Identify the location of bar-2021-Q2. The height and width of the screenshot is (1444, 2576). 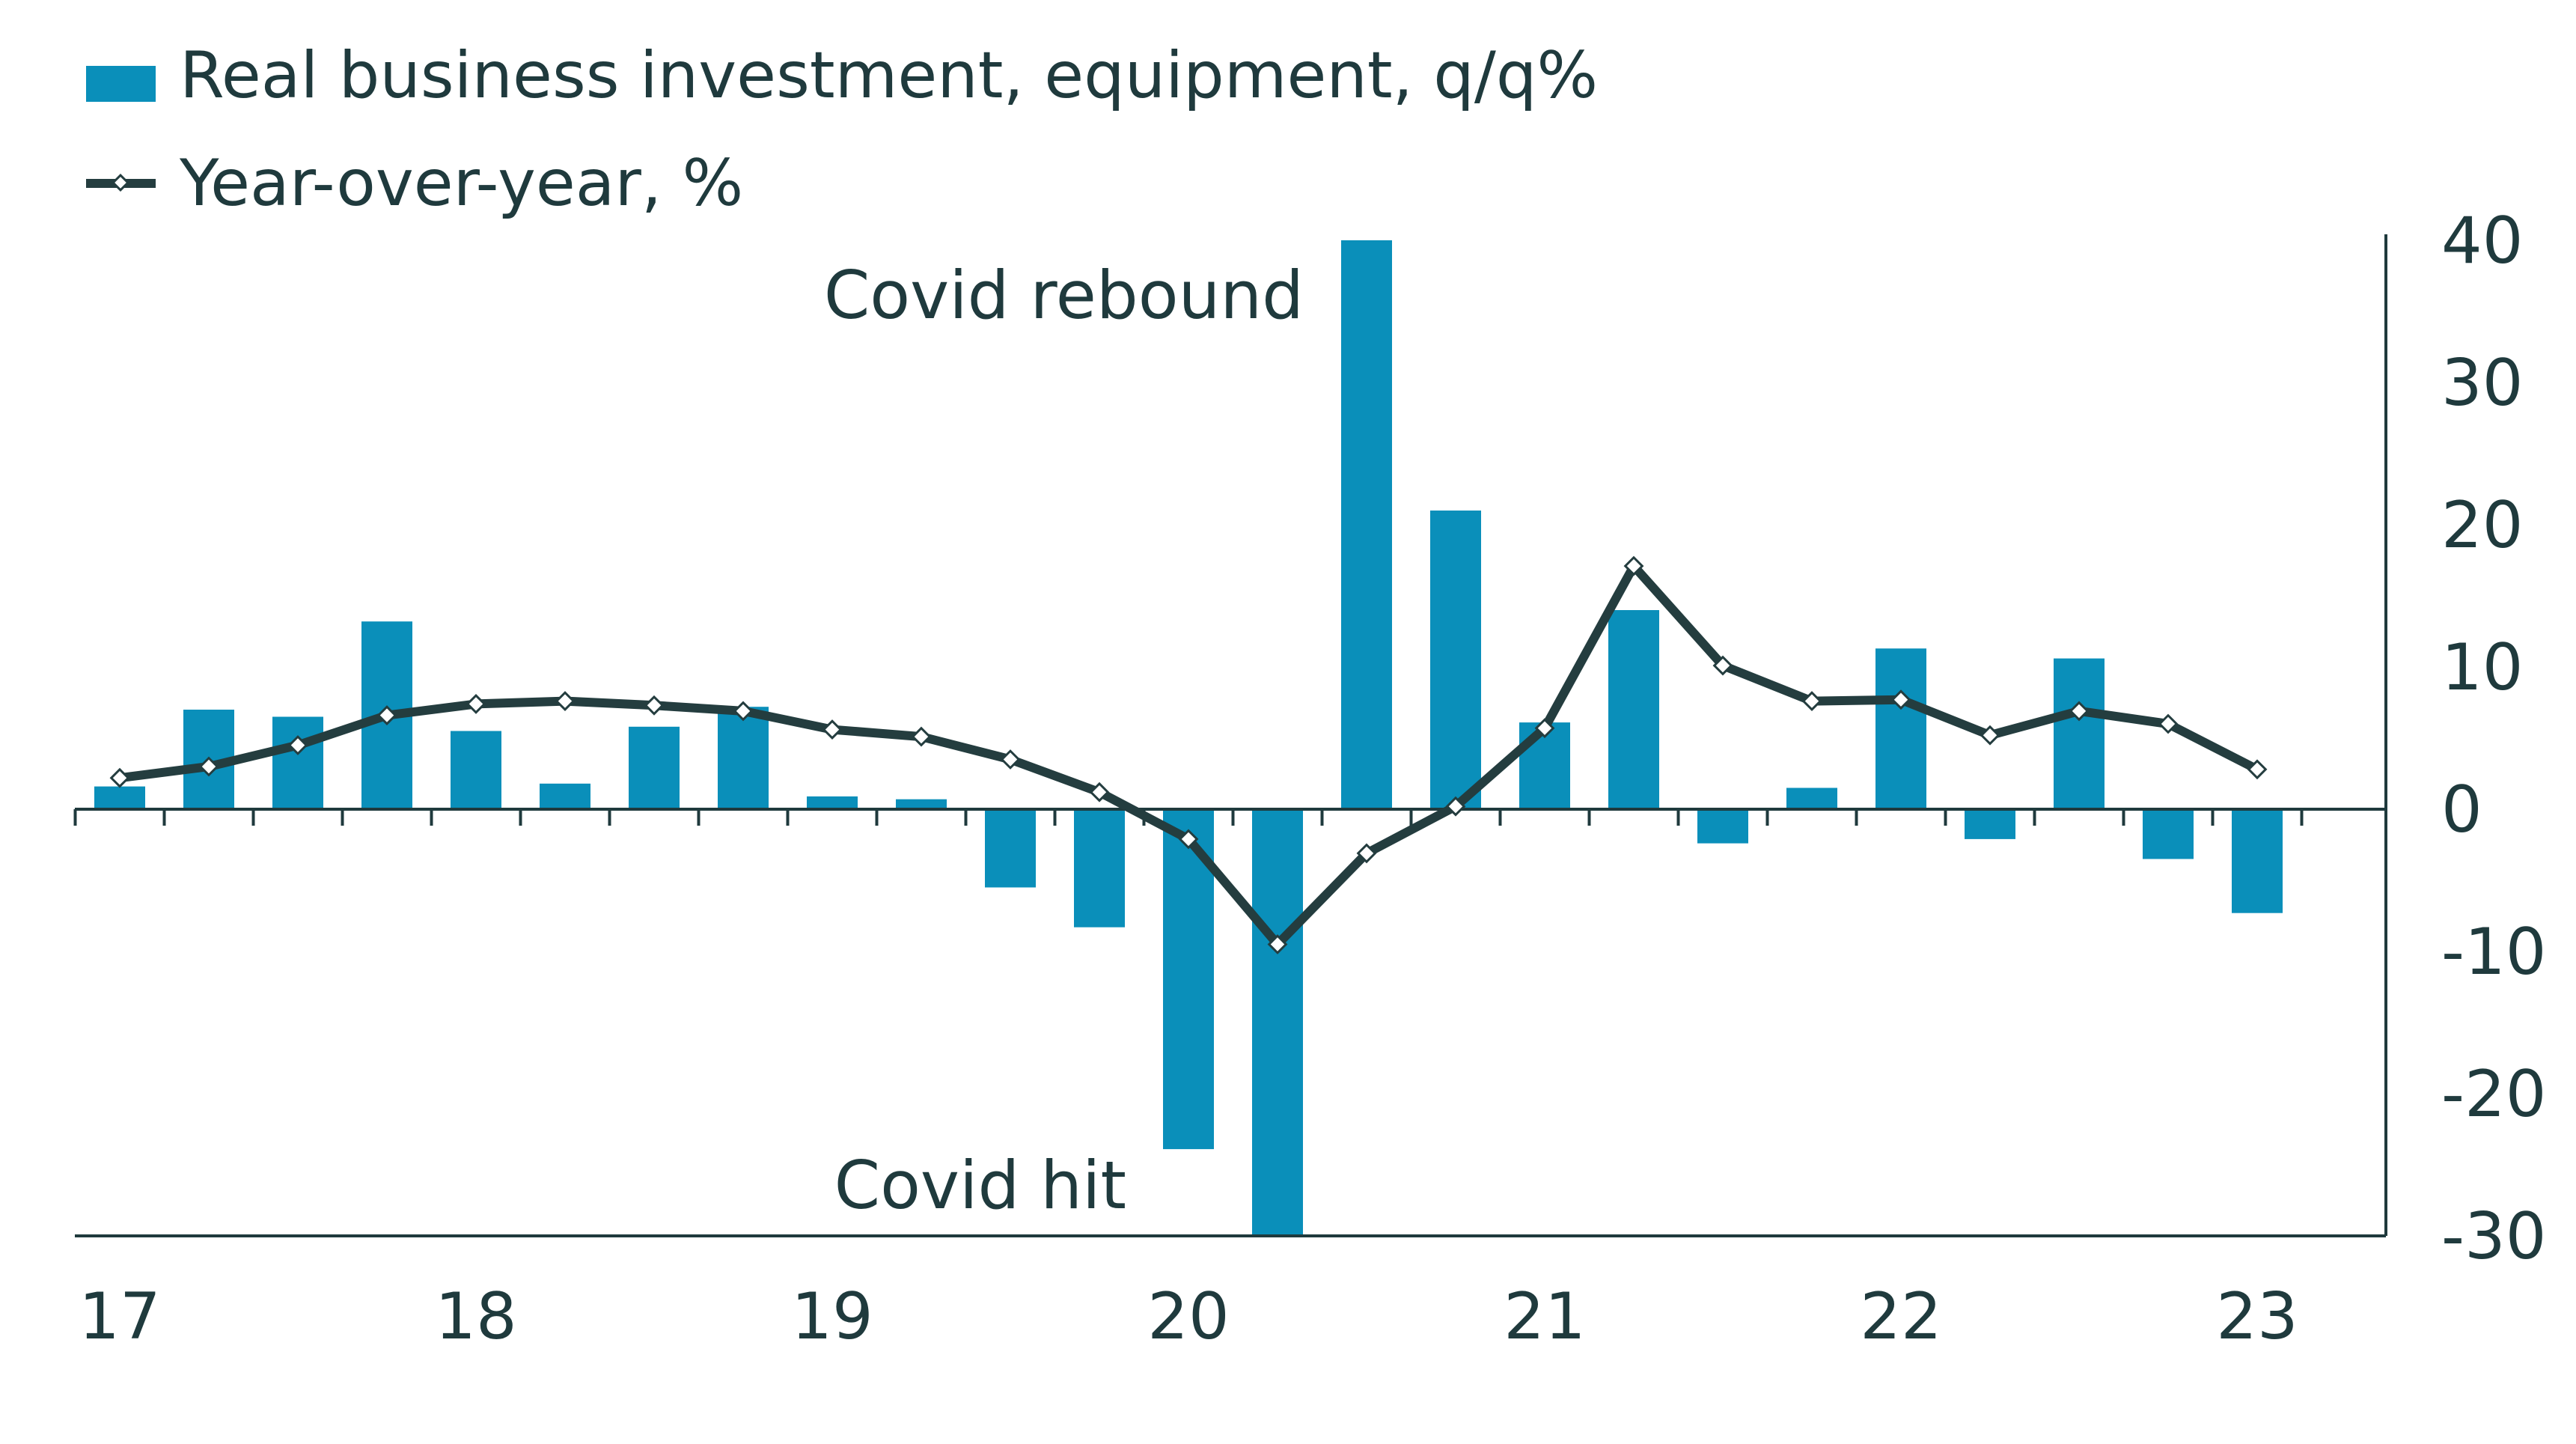
(1633, 709).